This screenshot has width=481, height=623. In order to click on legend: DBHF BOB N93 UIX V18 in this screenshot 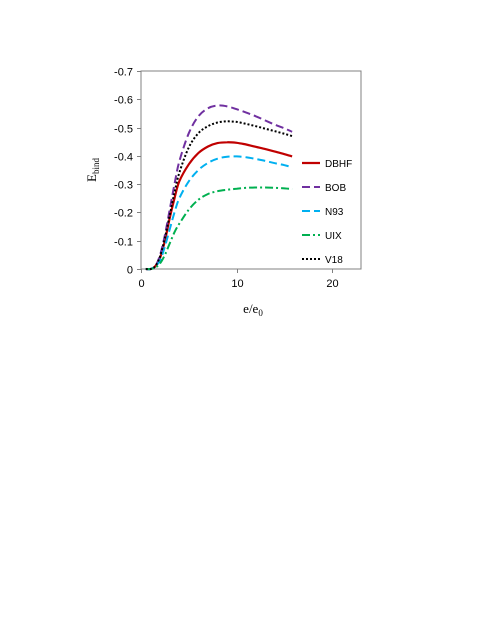, I will do `click(327, 212)`.